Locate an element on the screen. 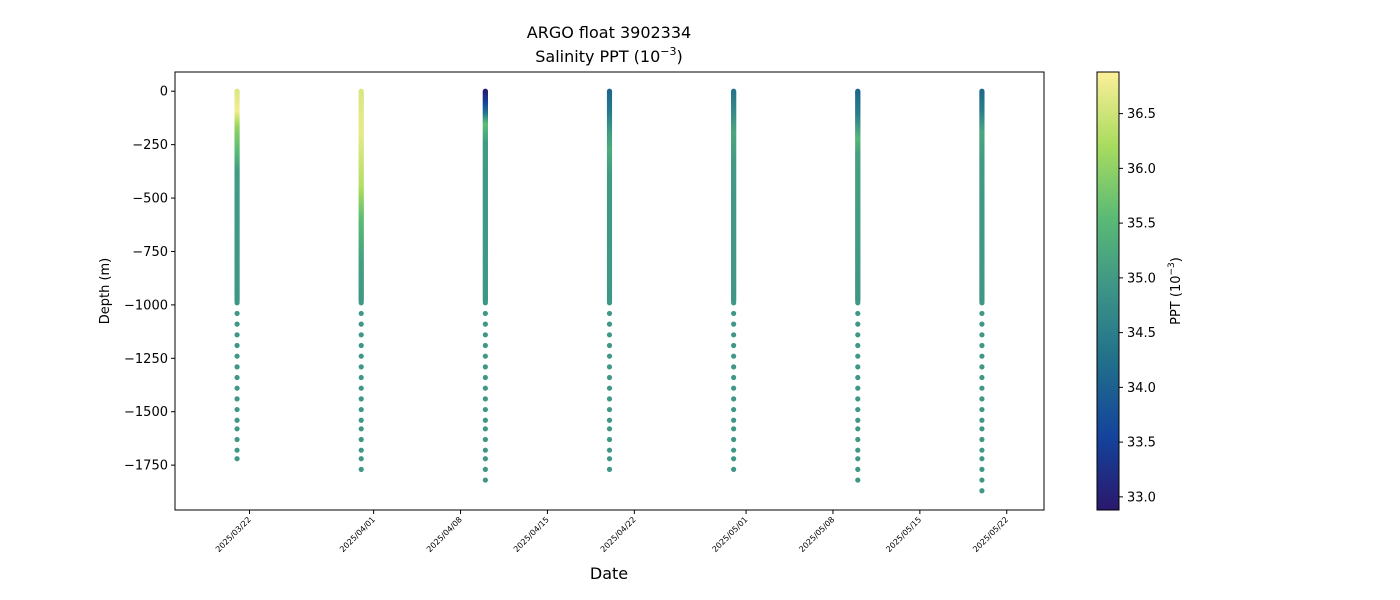  x-tick-label: 2025/05/15 is located at coordinates (903, 534).